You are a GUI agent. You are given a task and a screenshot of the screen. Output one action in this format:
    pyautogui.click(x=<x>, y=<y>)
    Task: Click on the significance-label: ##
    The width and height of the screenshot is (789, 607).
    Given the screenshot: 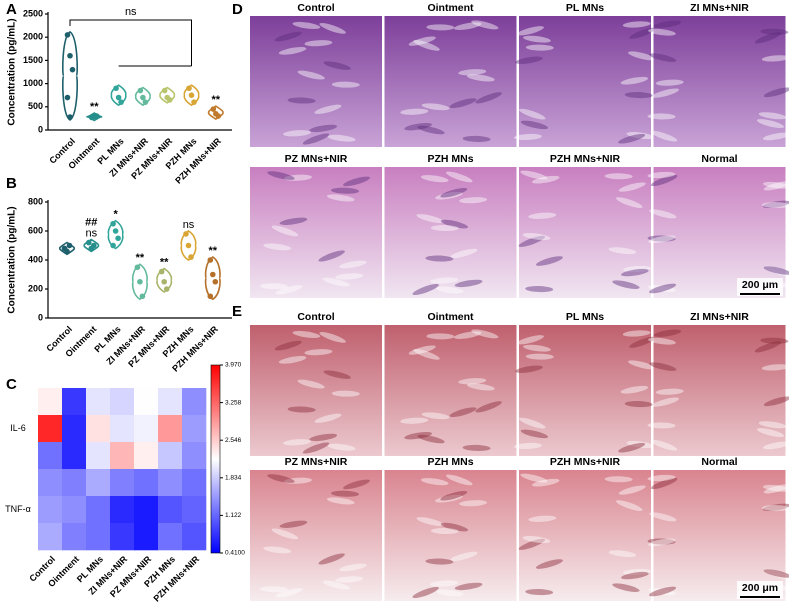 What is the action you would take?
    pyautogui.click(x=91, y=223)
    